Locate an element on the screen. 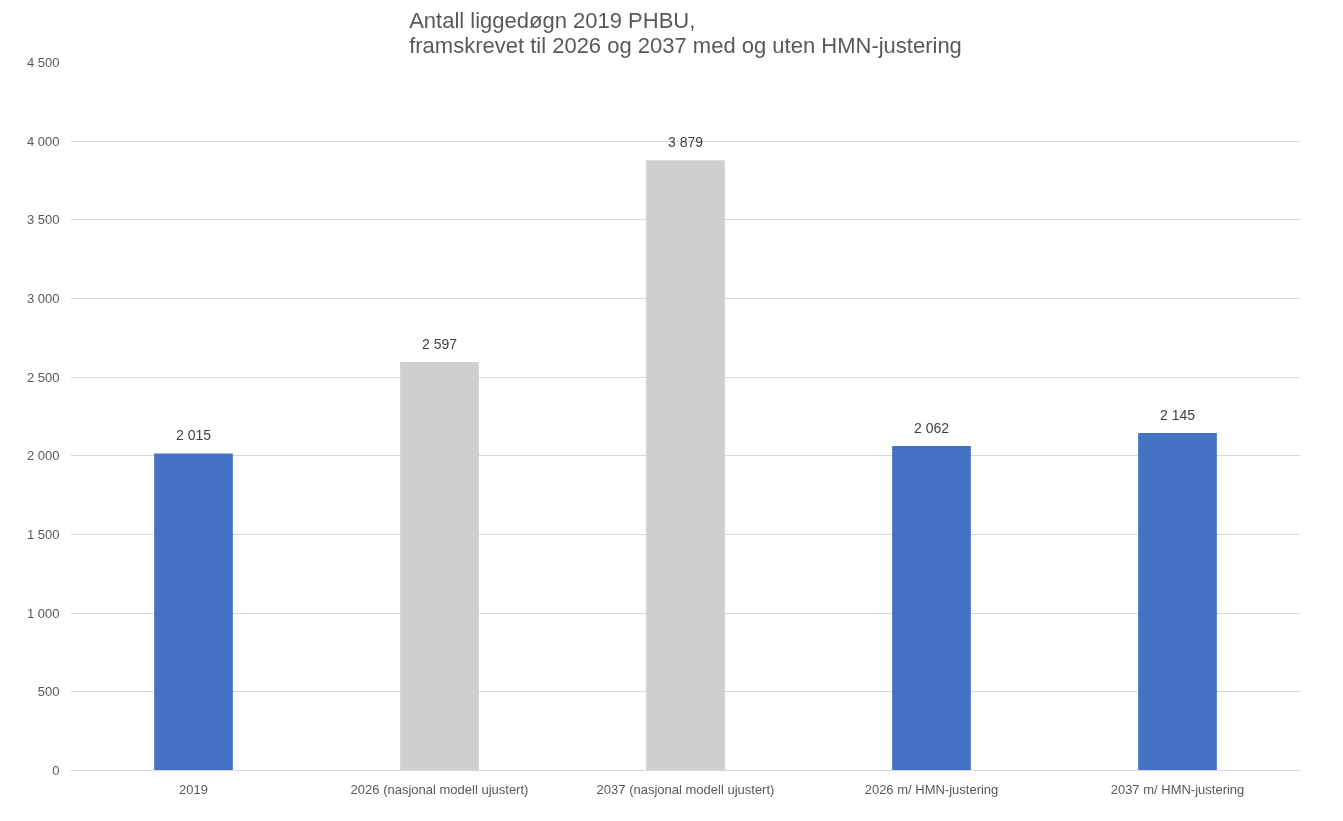  data-label: 2 015 is located at coordinates (193, 435).